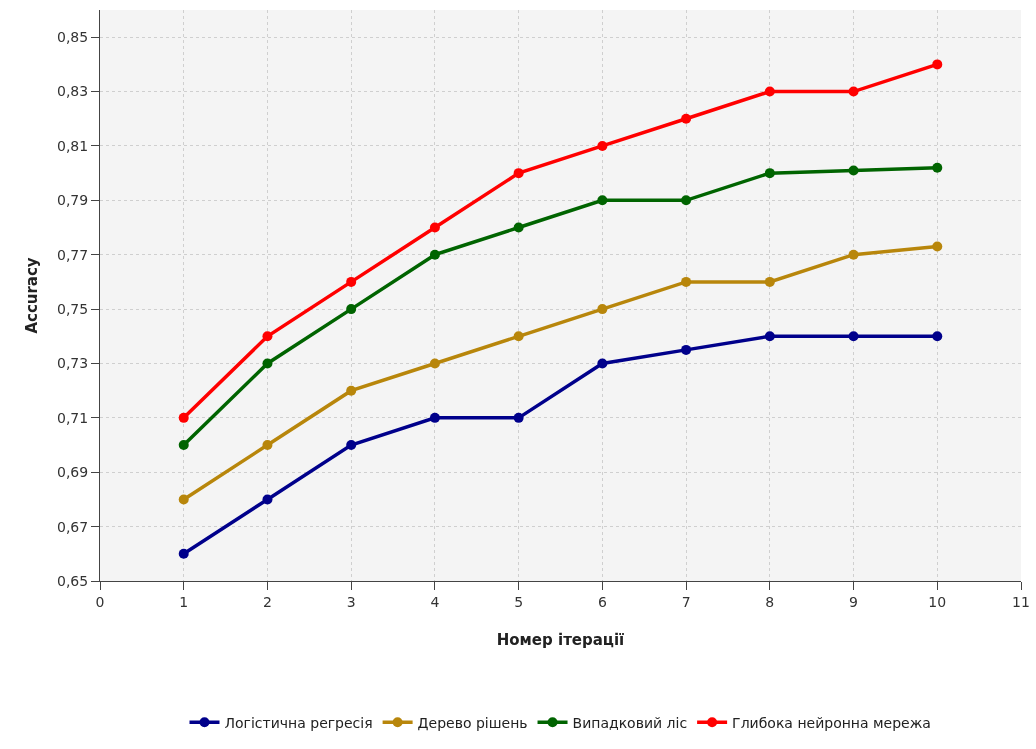 The width and height of the screenshot is (1036, 749). What do you see at coordinates (73, 417) in the screenshot?
I see `y-tick-label: 0,71` at bounding box center [73, 417].